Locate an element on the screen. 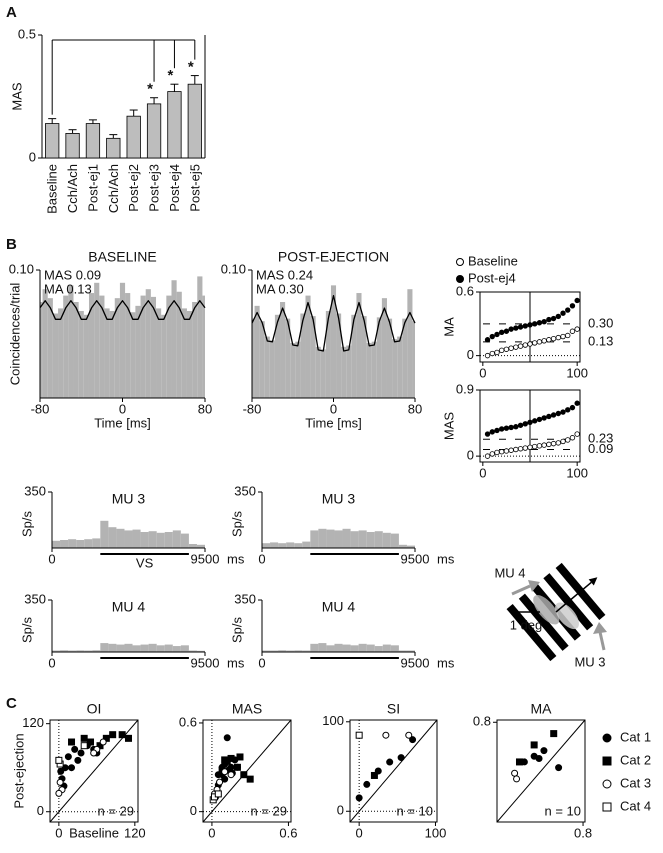 Image resolution: width=663 pixels, height=853 pixels. chart-title: MAS is located at coordinates (247, 709).